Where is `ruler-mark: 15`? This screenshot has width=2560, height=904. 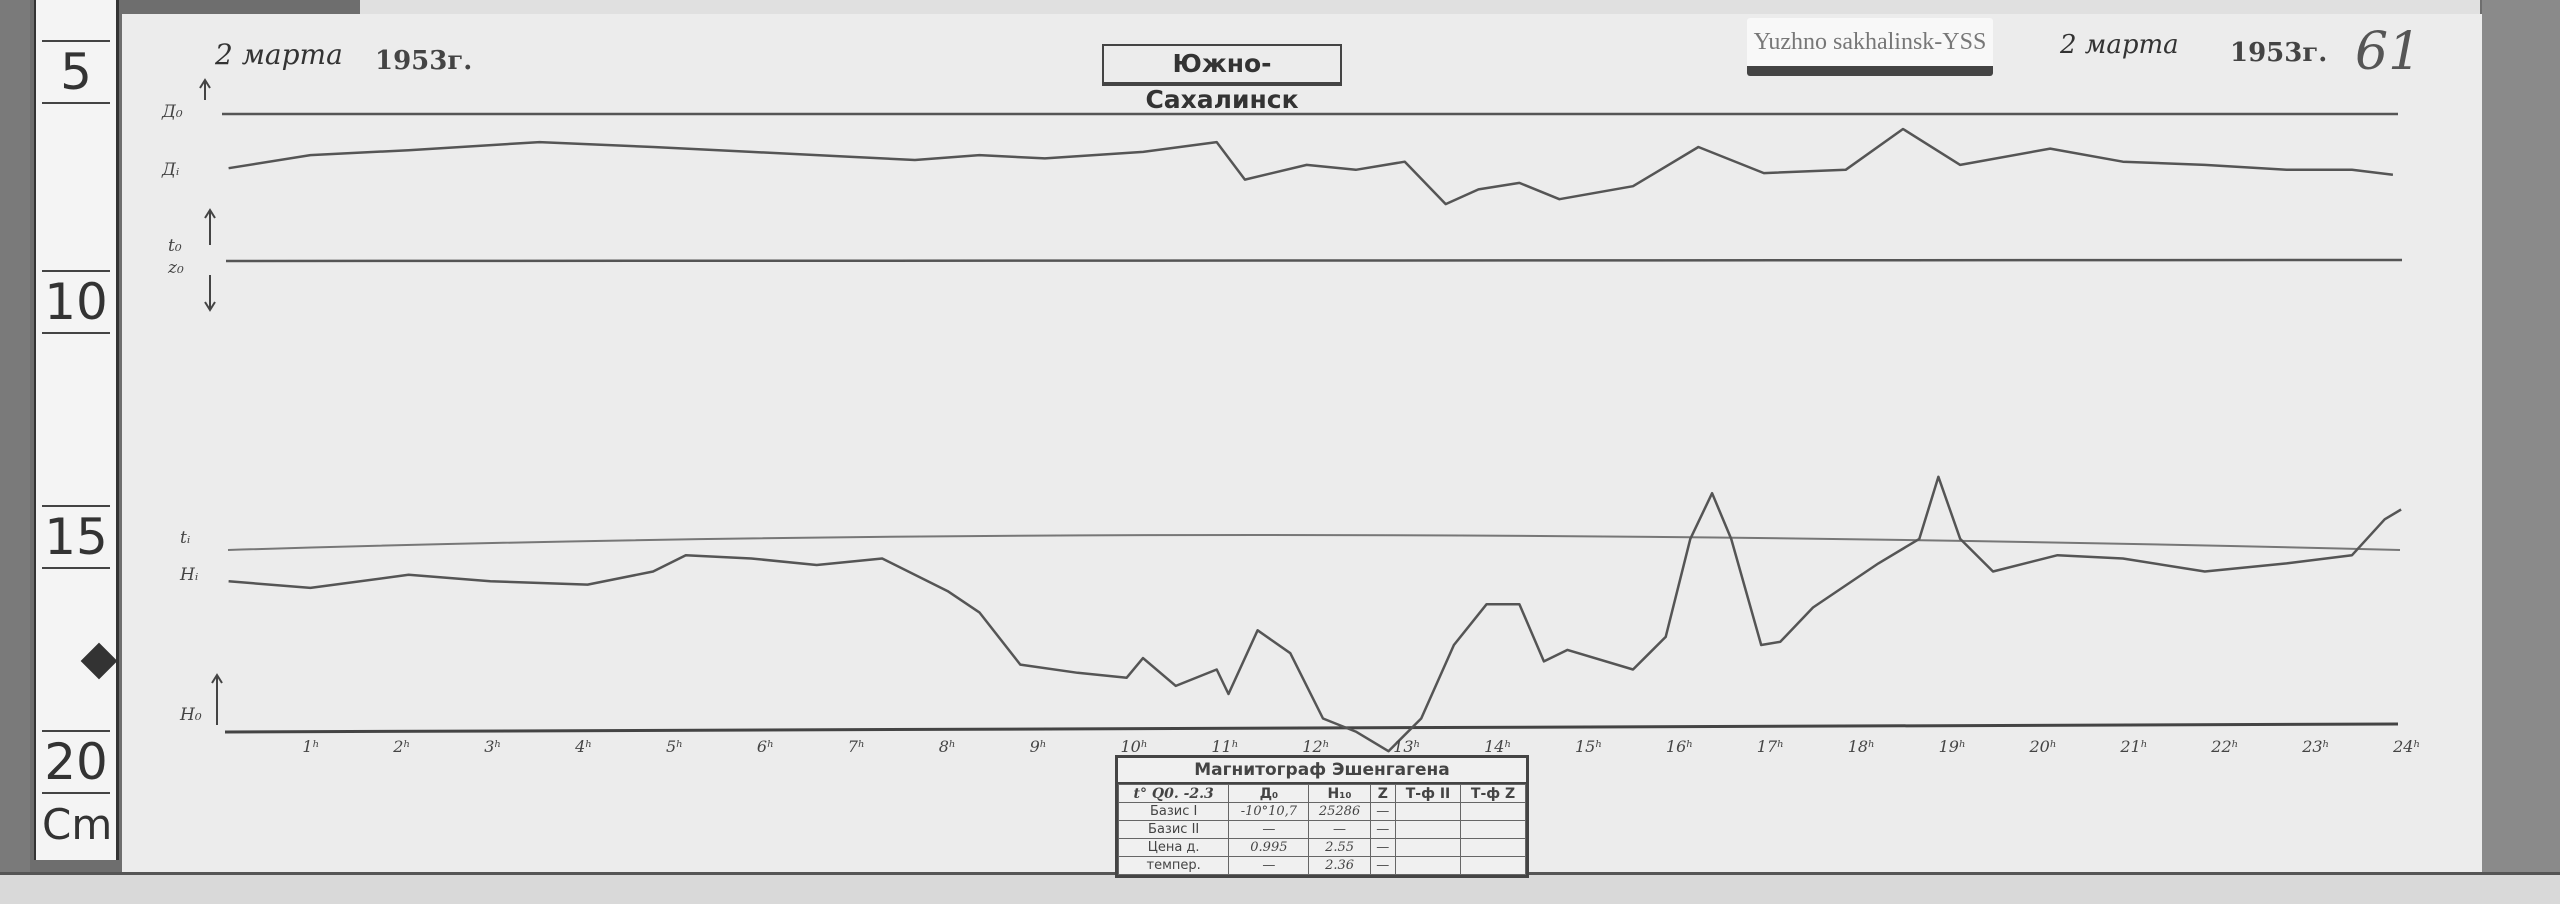 ruler-mark: 15 is located at coordinates (76, 537).